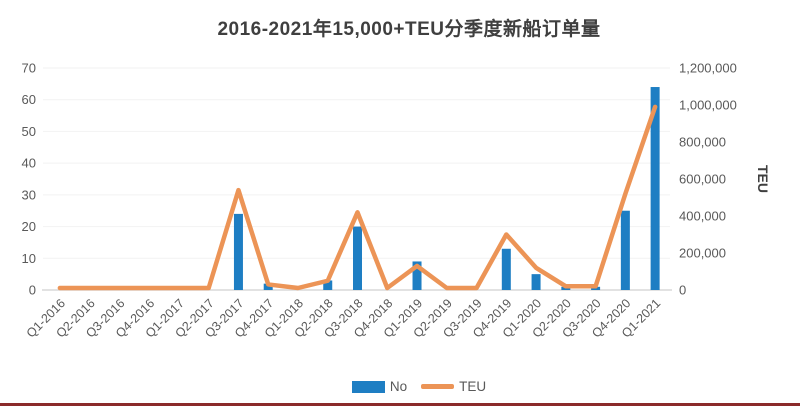 The height and width of the screenshot is (407, 800). Describe the element at coordinates (409, 29) in the screenshot. I see `chart-title: 2016-2021年15,000+TEU分季度新船订单量` at that location.